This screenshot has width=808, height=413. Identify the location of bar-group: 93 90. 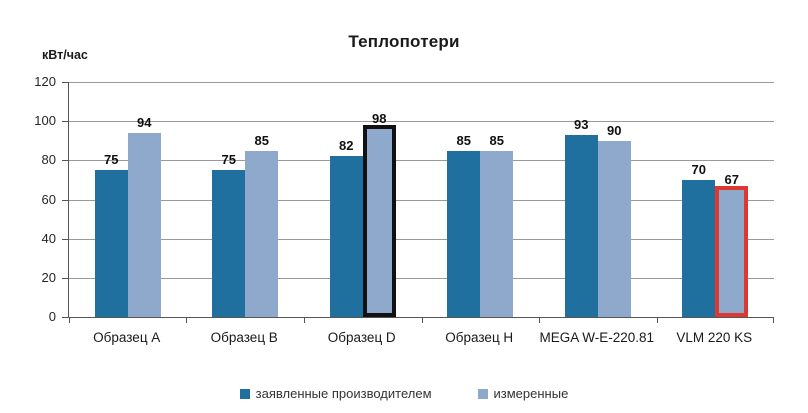
(598, 199).